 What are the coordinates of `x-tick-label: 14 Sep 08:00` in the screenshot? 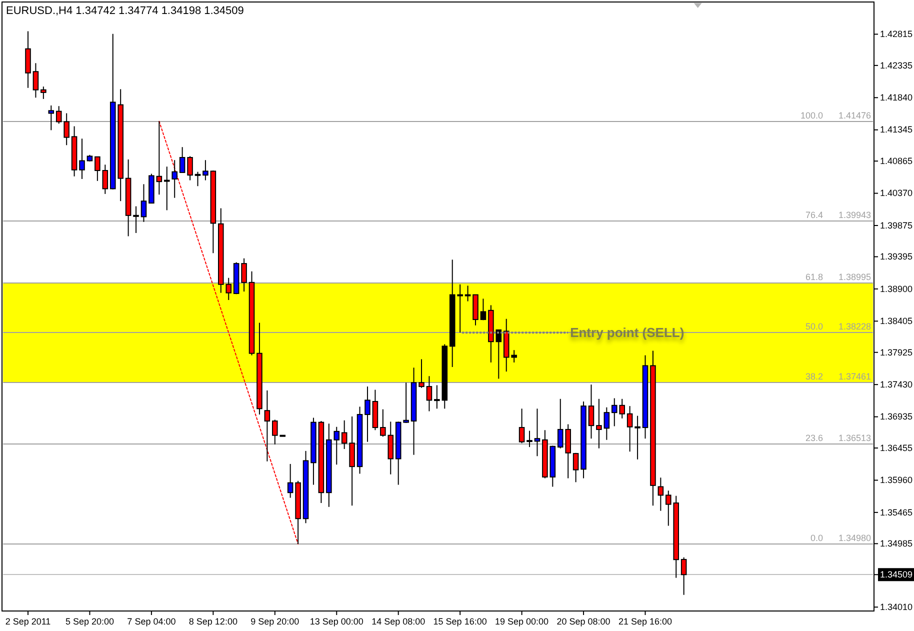 It's located at (399, 621).